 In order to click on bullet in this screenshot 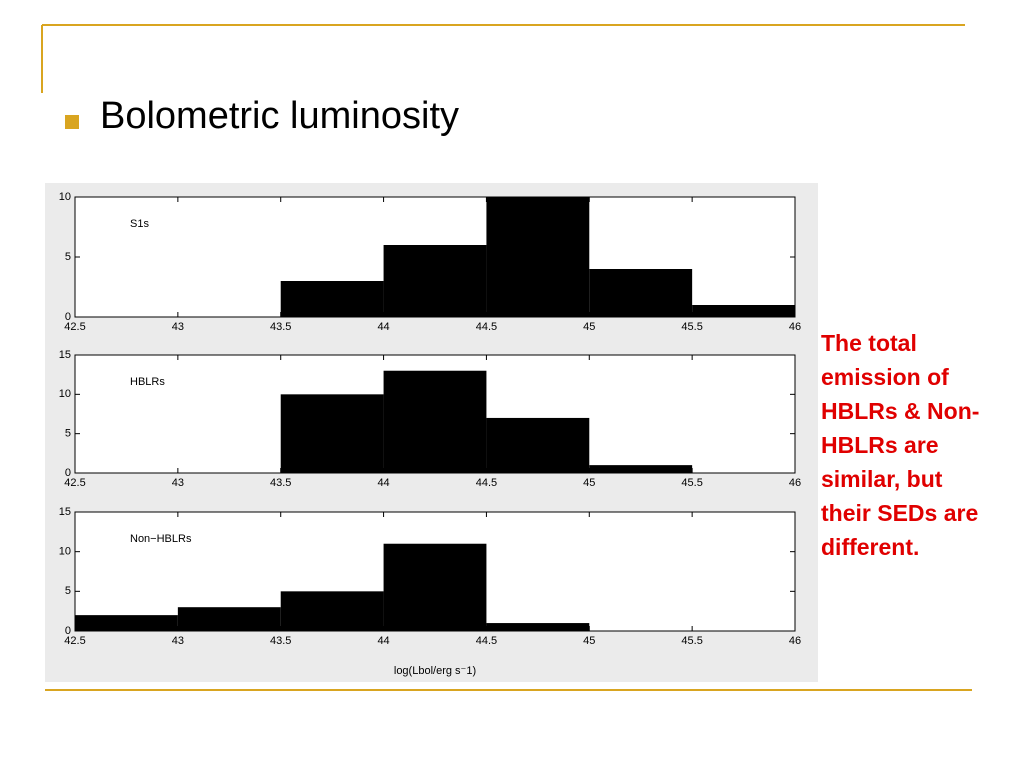, I will do `click(72, 122)`.